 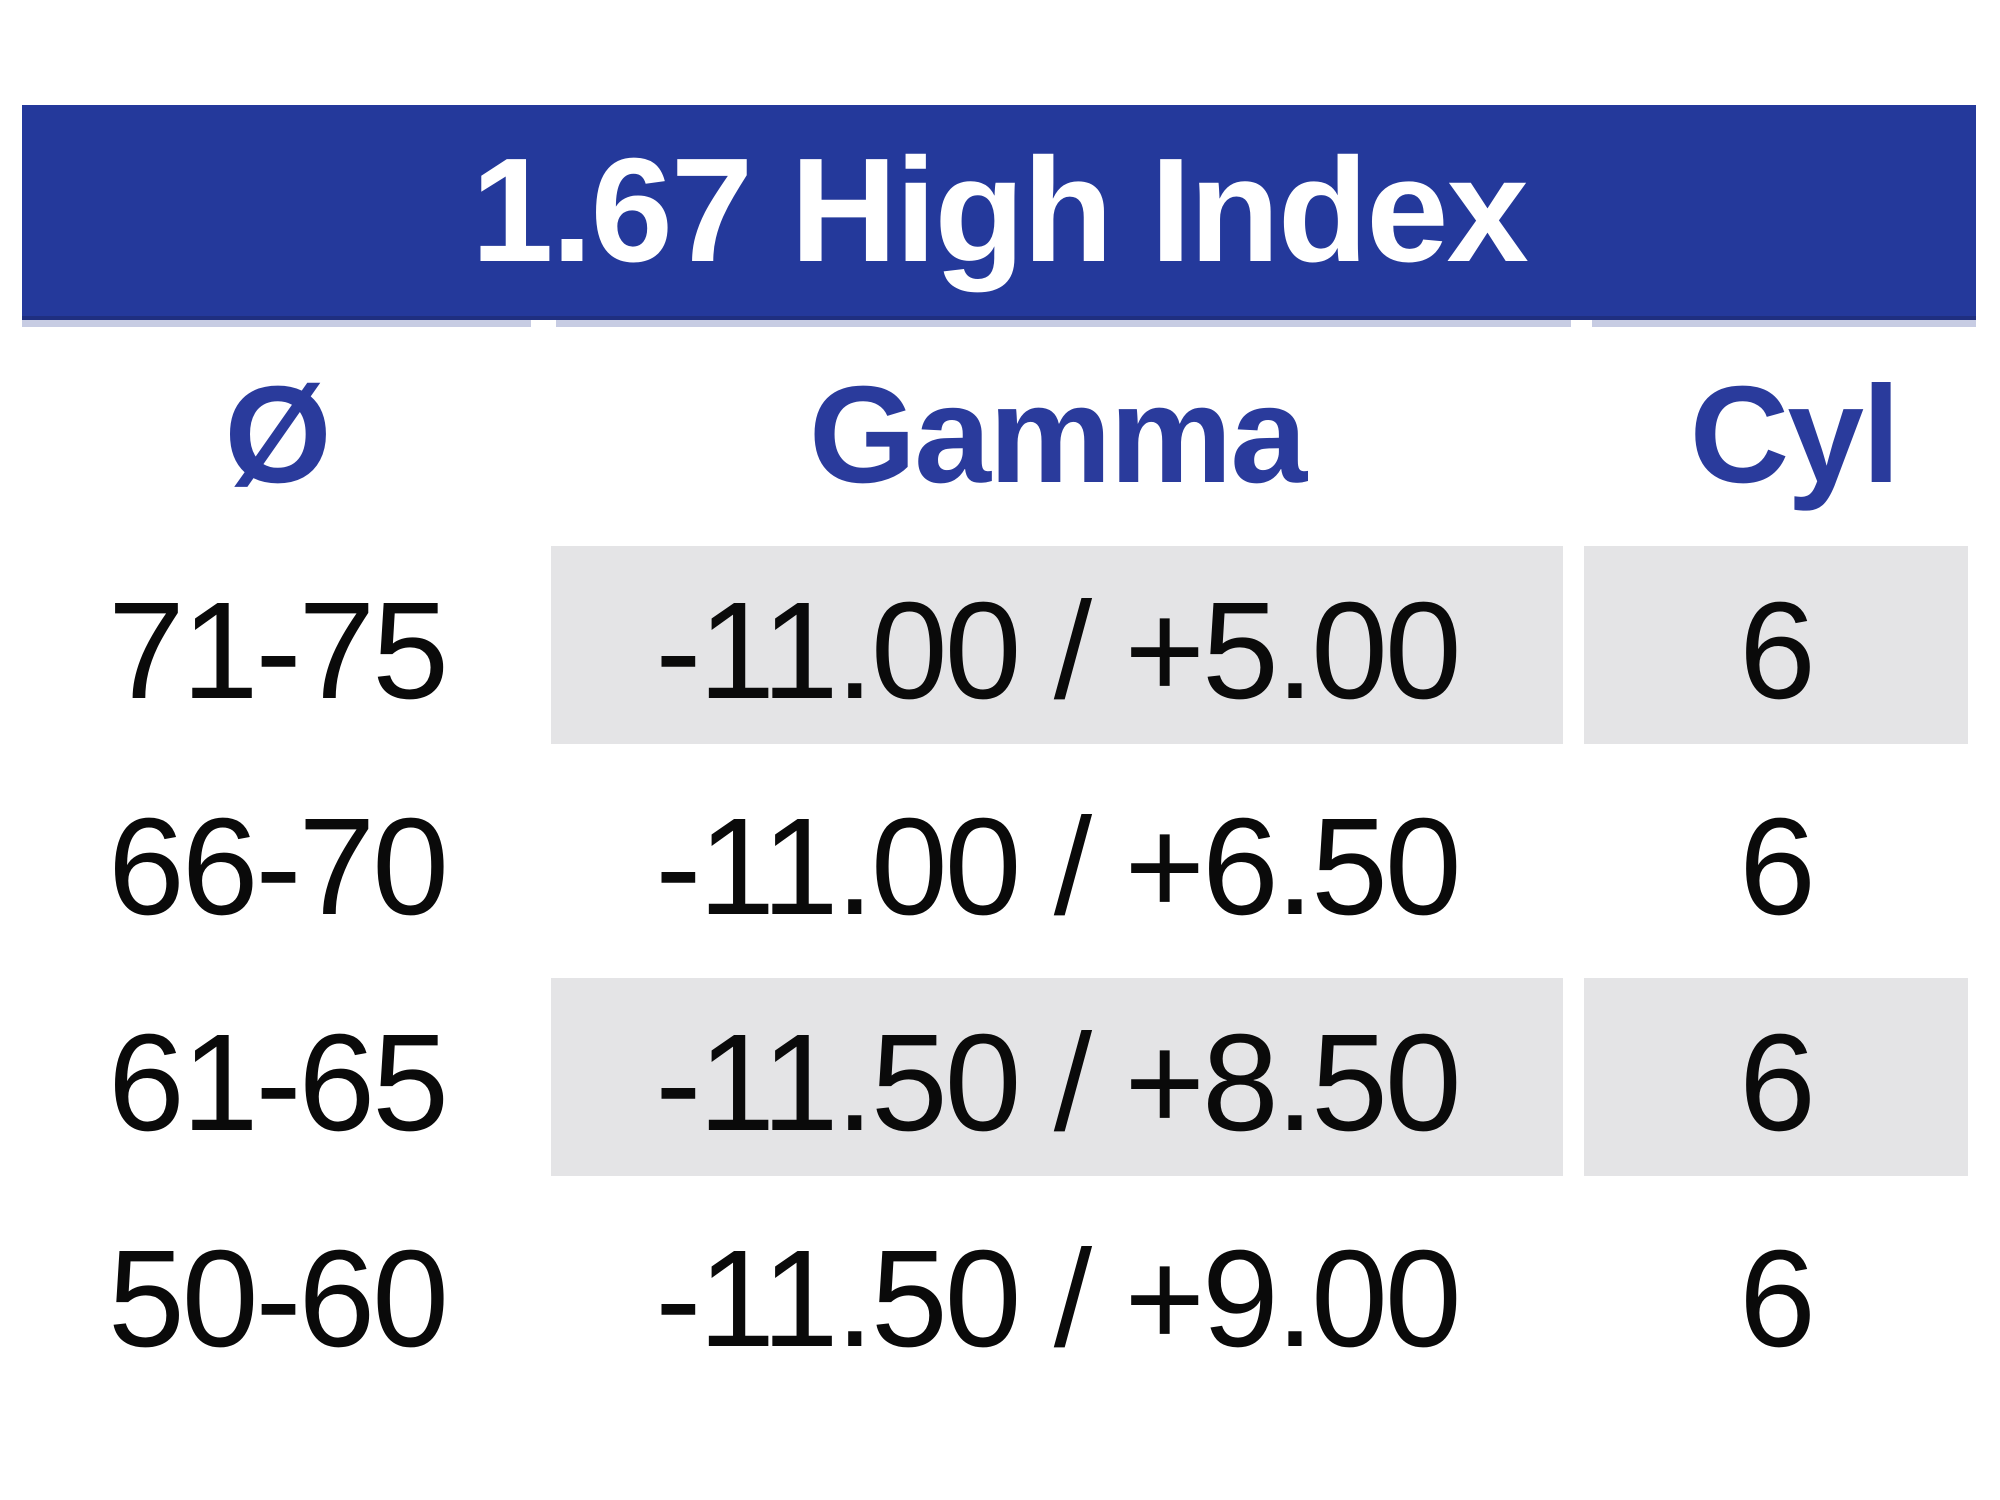 I want to click on table-row: 50-60 -11.50 / +9.00 6, so click(x=1000, y=1296).